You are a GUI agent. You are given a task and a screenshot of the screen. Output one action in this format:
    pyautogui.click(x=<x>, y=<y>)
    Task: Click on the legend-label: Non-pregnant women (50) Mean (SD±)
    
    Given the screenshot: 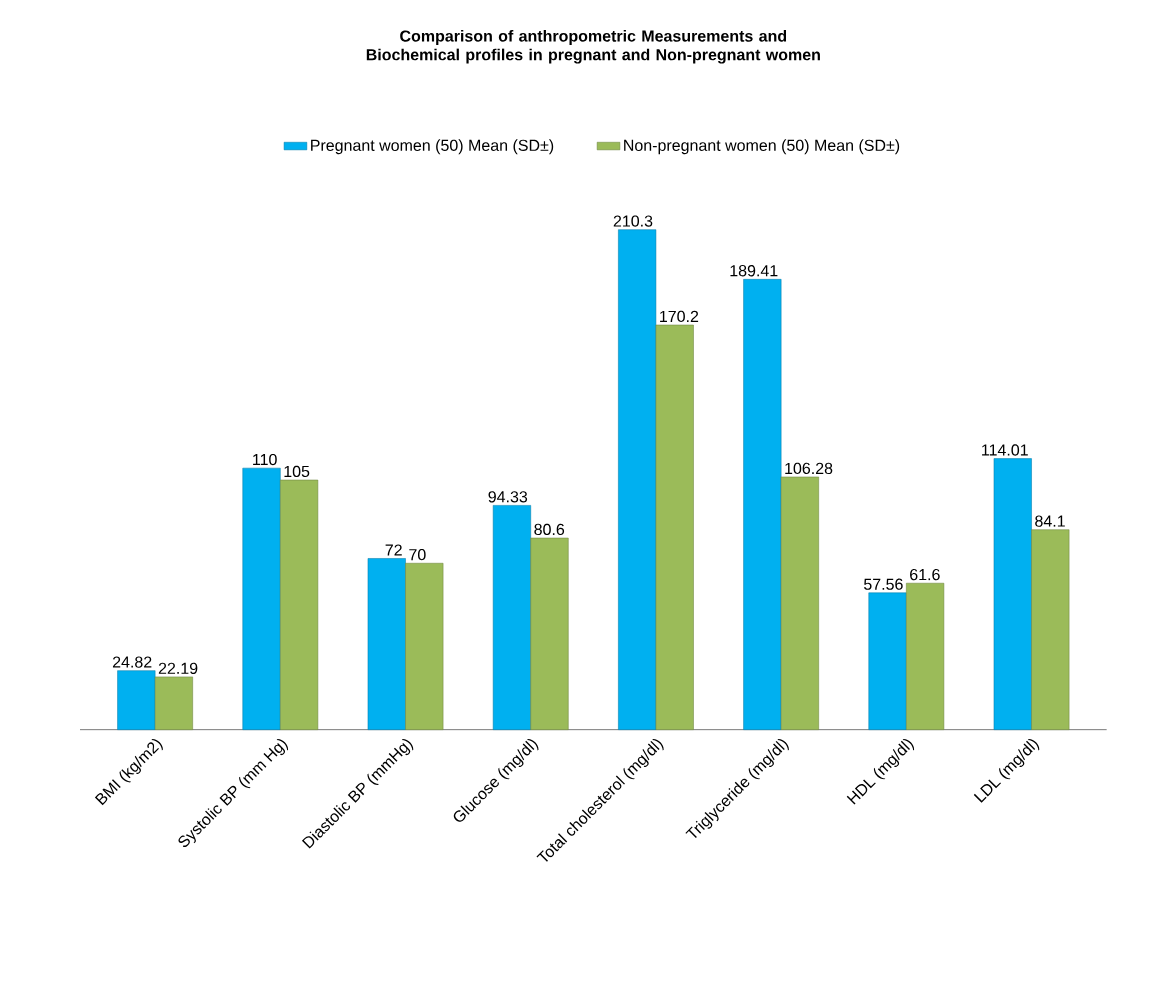 What is the action you would take?
    pyautogui.click(x=762, y=147)
    